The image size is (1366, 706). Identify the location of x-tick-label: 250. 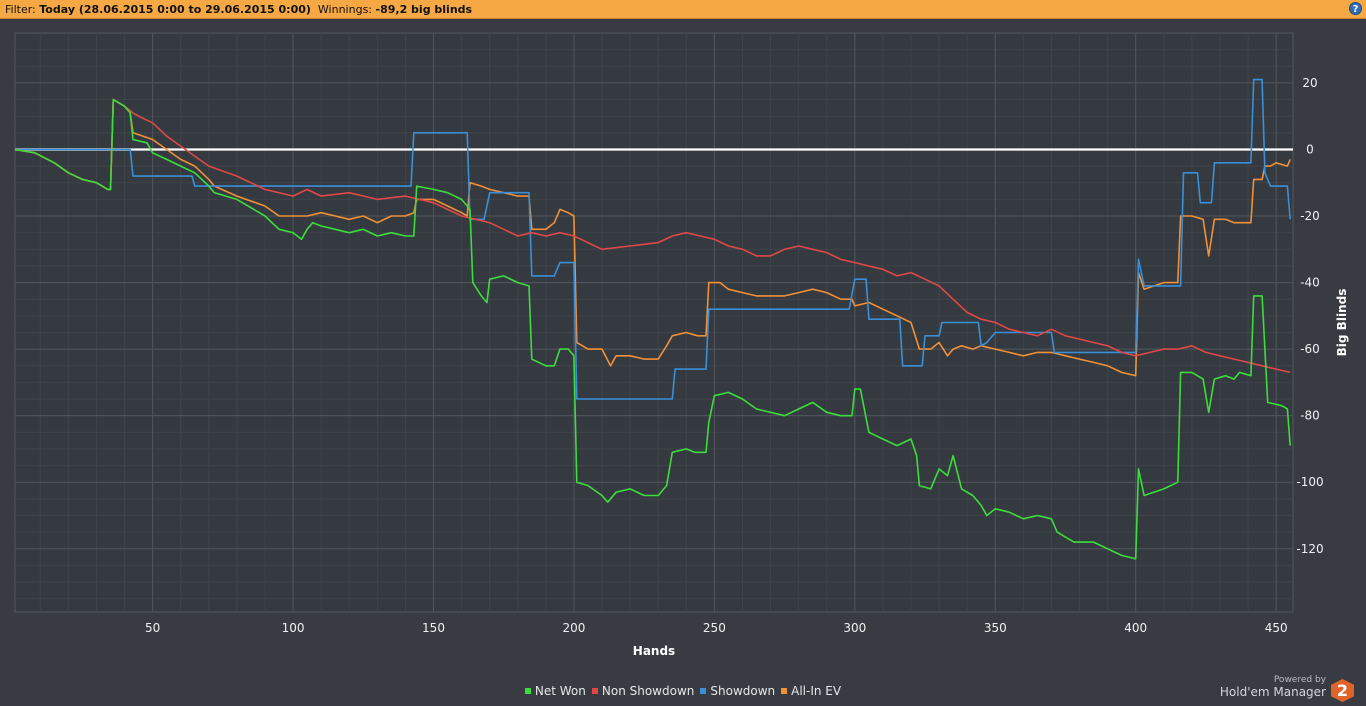
(714, 628).